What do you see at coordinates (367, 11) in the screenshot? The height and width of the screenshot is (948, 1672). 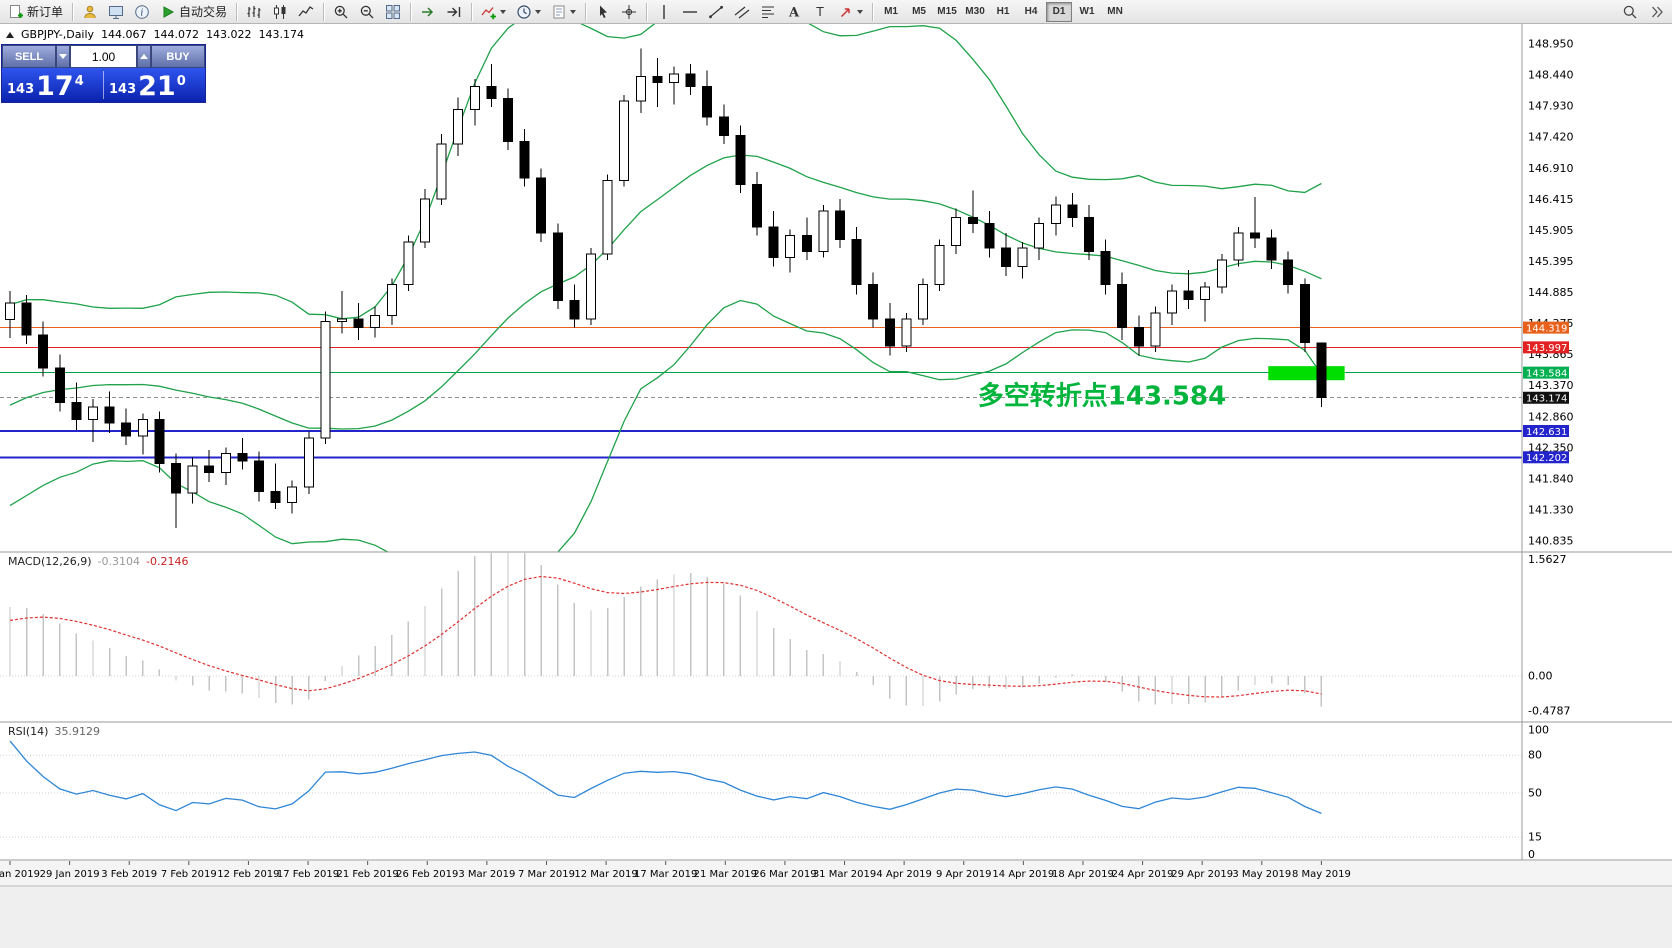 I see `zoom-out-button` at bounding box center [367, 11].